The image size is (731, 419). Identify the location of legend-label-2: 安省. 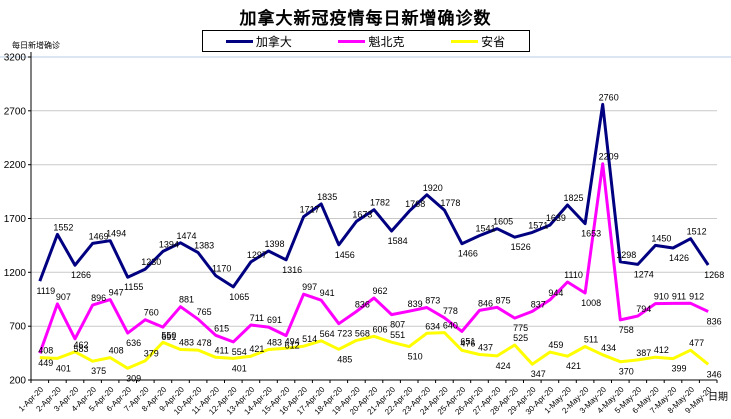
(493, 41).